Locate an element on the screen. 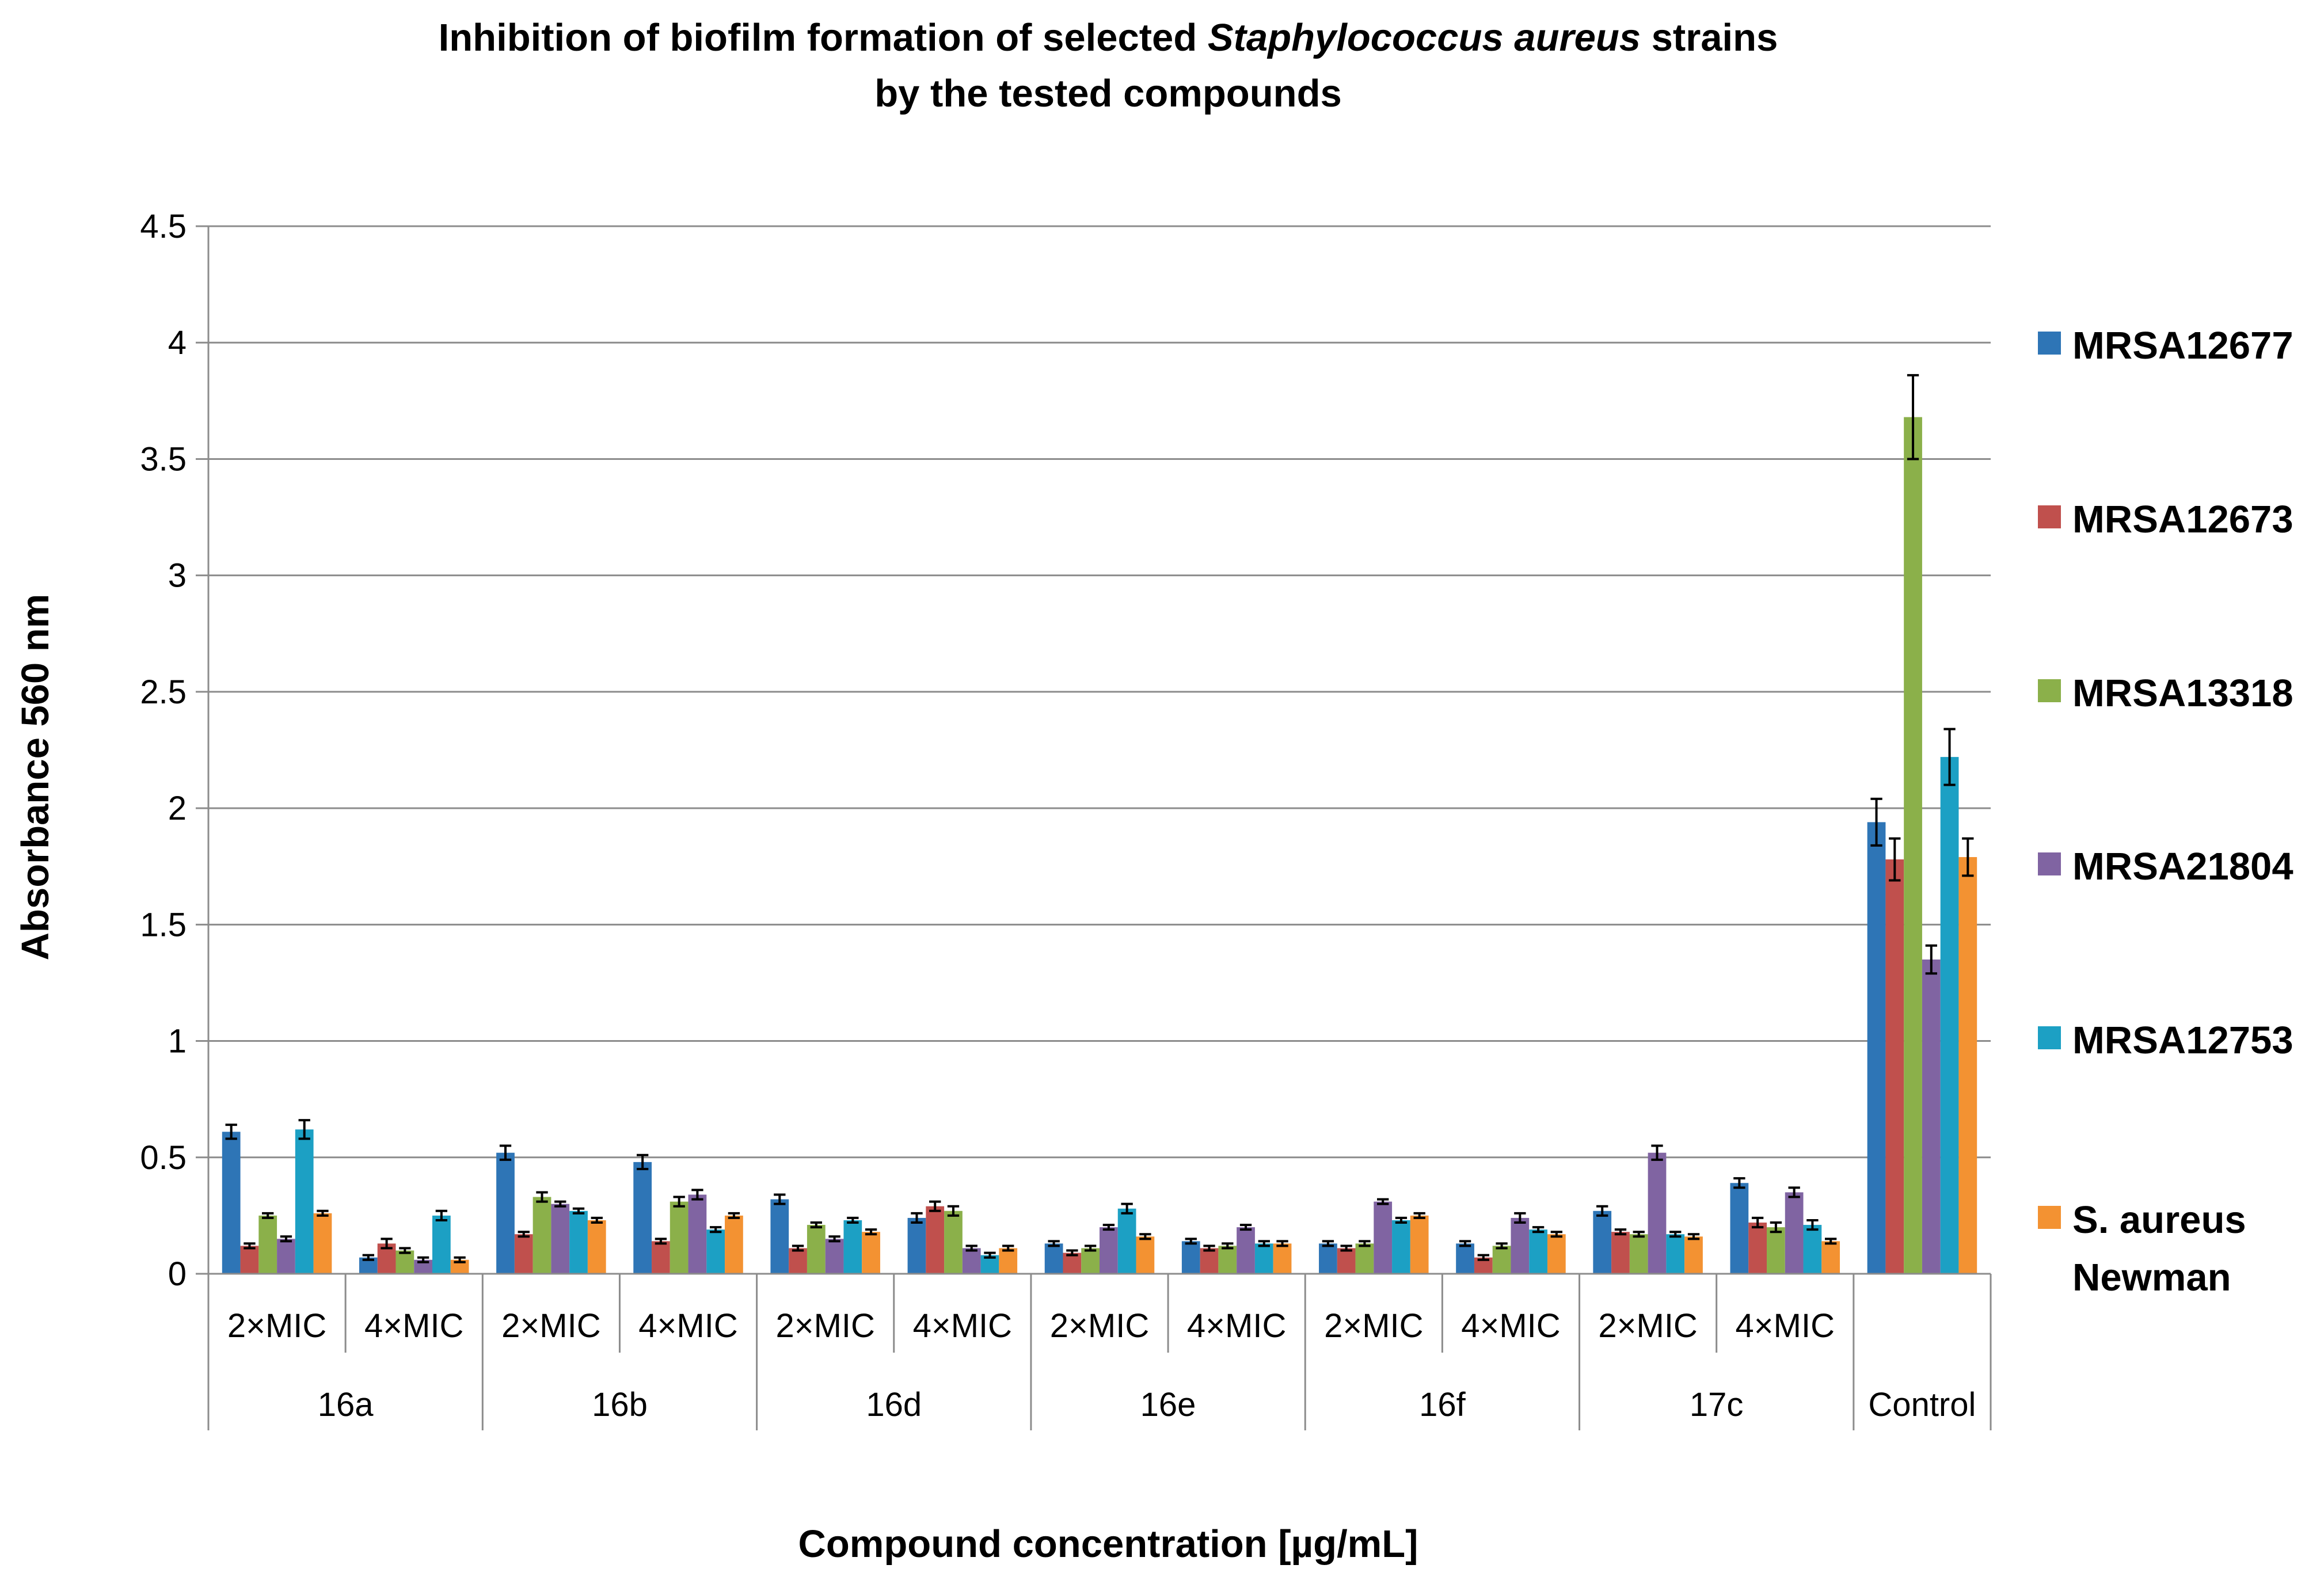 The height and width of the screenshot is (1580, 2324). y-tick-label: 3 is located at coordinates (178, 576).